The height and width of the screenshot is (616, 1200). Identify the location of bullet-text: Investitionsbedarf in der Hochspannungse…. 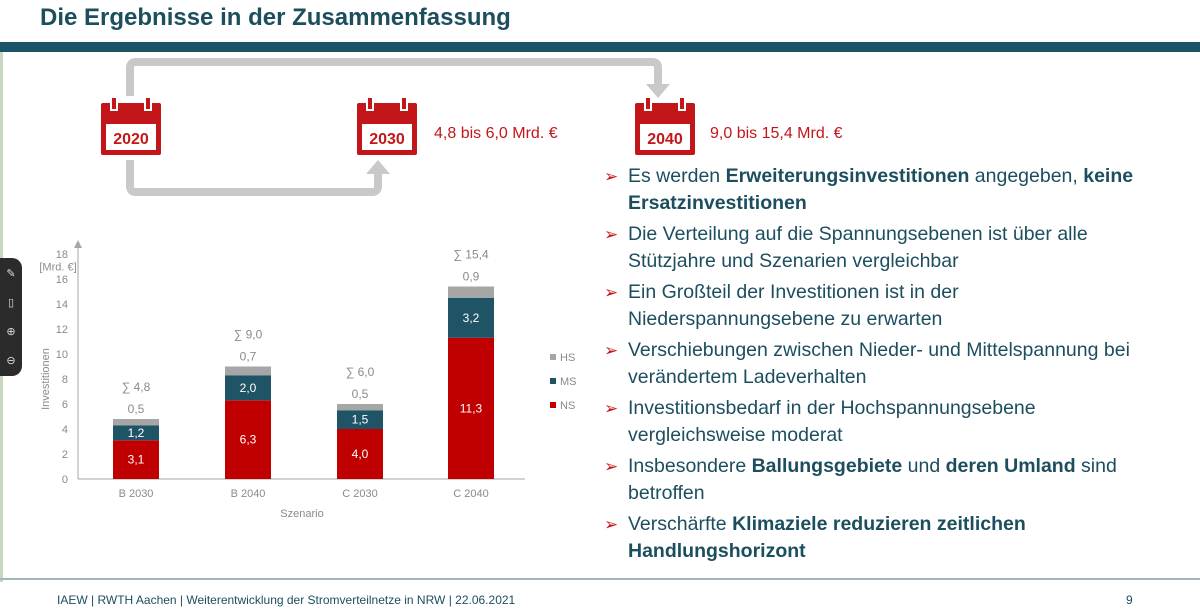
(832, 421).